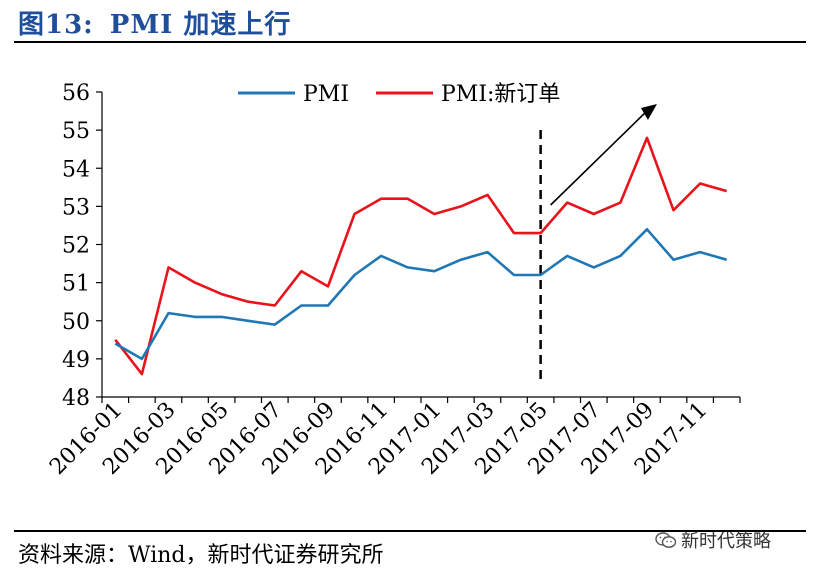 The image size is (813, 573). Describe the element at coordinates (326, 94) in the screenshot. I see `legend-label-0: PMI` at that location.